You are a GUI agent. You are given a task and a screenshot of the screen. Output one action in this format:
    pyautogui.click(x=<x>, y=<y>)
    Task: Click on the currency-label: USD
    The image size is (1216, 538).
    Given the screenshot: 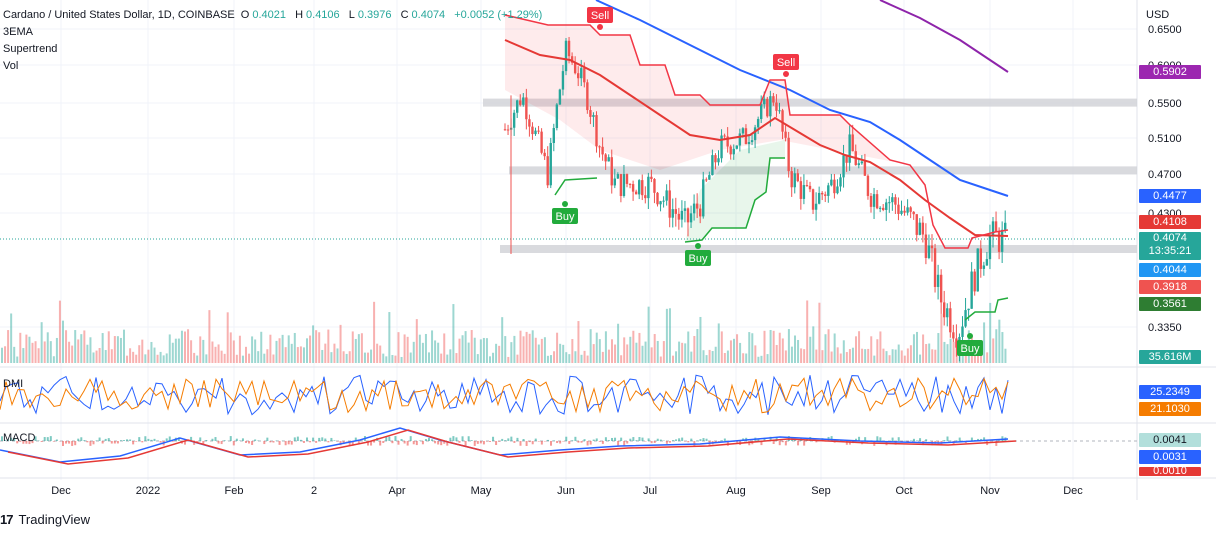 What is the action you would take?
    pyautogui.click(x=1158, y=15)
    